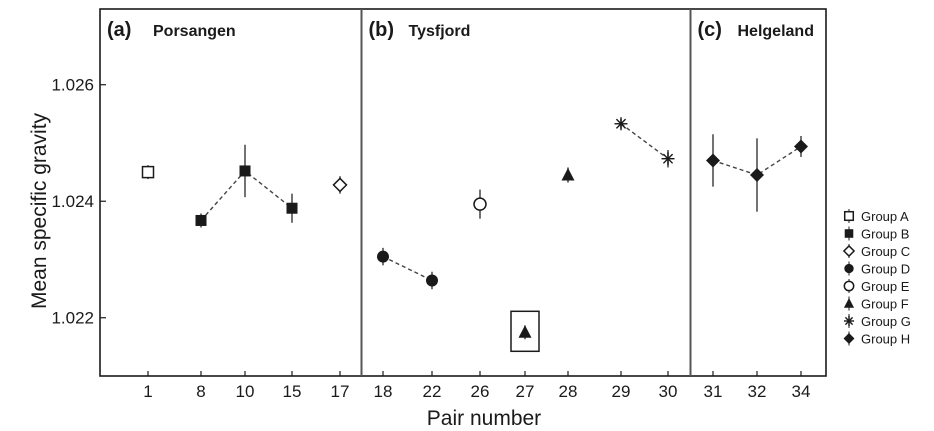 This screenshot has height=431, width=934. I want to click on series-group-h, so click(757, 173).